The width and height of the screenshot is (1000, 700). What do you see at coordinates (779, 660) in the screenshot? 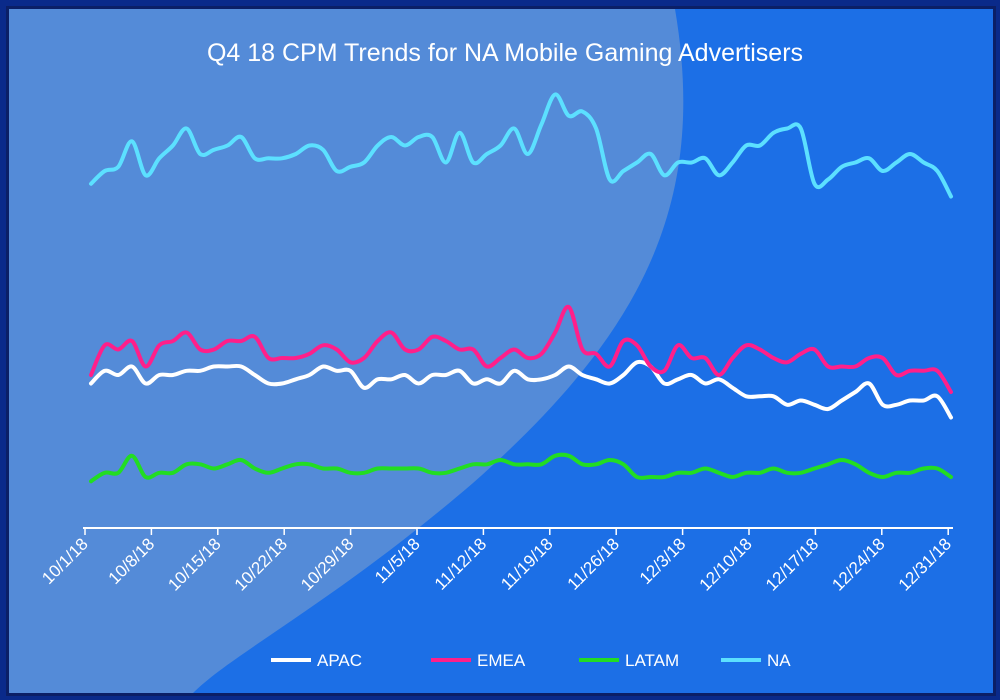
I see `legend-label-na: NA` at bounding box center [779, 660].